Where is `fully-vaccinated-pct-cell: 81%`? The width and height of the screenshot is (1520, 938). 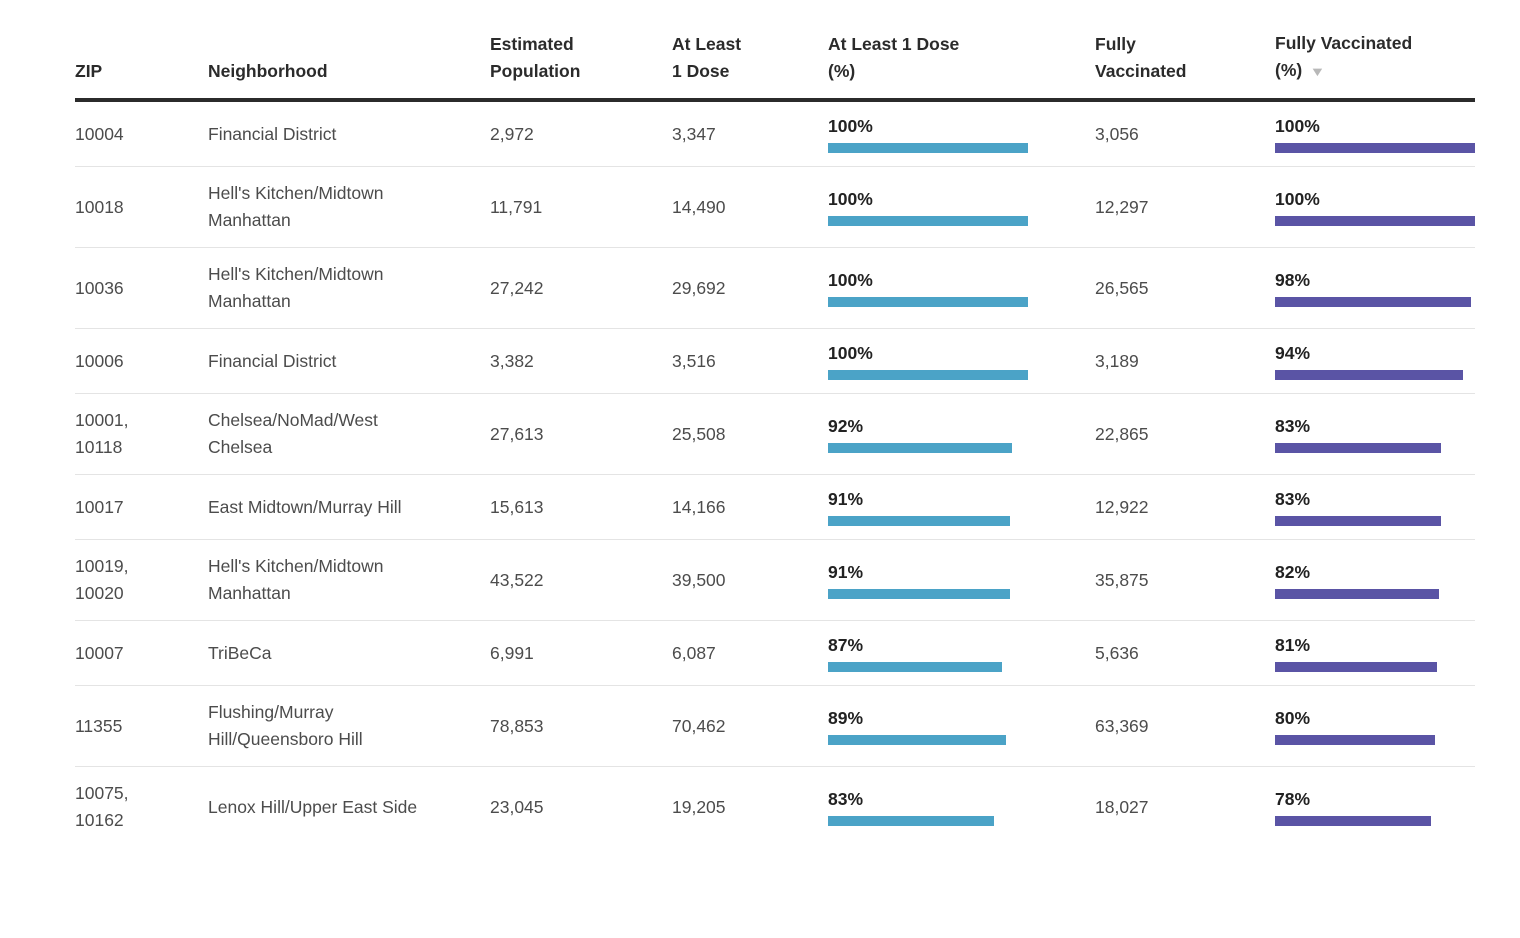
fully-vaccinated-pct-cell: 81% is located at coordinates (1375, 653).